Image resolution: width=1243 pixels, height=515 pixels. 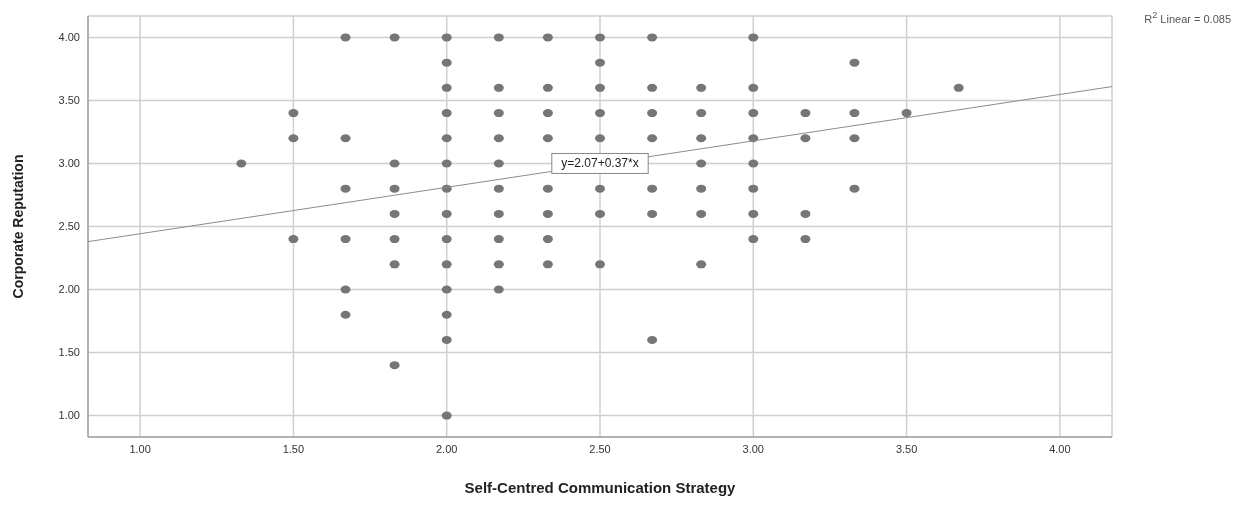 I want to click on x-tick-label: 2.50, so click(x=600, y=448).